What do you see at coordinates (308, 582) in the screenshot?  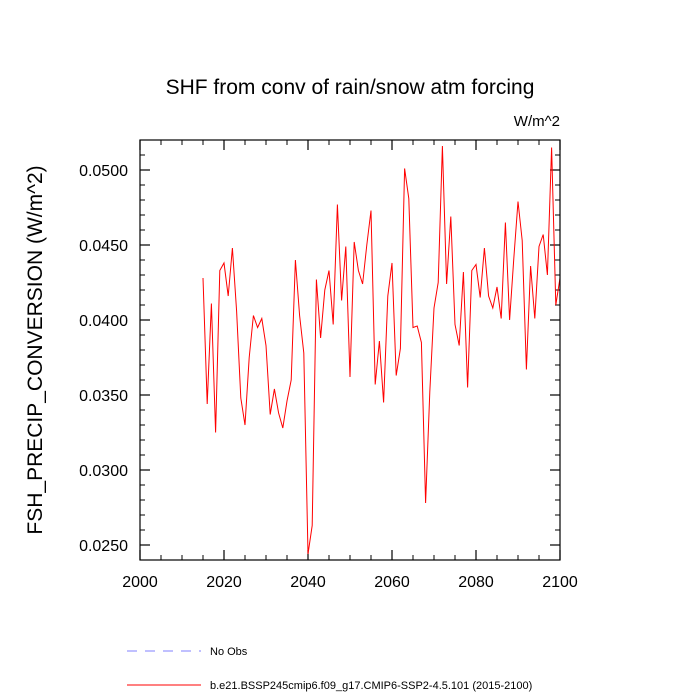 I see `x-tick-label: 2040` at bounding box center [308, 582].